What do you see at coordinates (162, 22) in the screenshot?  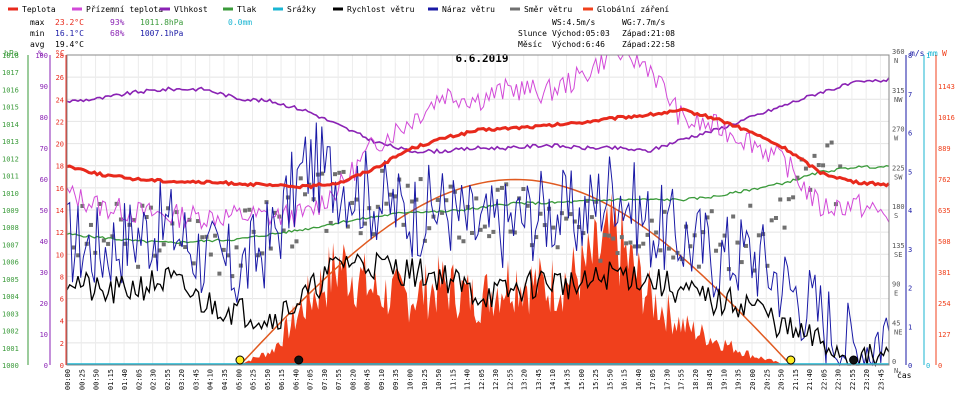 I see `stats-max-press: 1011.8hPa` at bounding box center [162, 22].